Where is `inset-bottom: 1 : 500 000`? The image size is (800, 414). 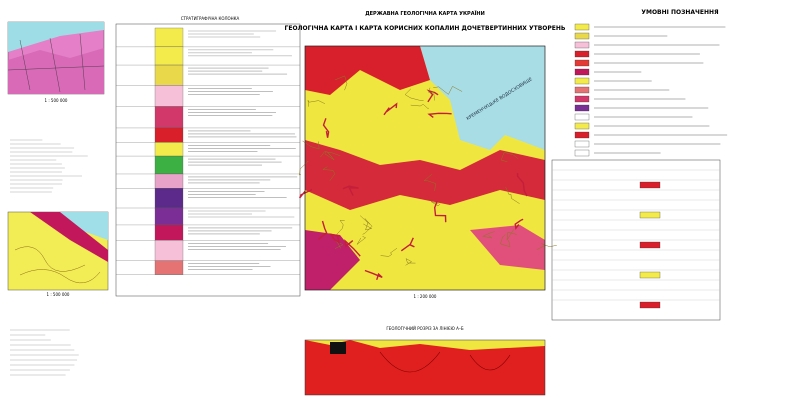
inset-bottom: 1 : 500 000 is located at coordinates (58, 254).